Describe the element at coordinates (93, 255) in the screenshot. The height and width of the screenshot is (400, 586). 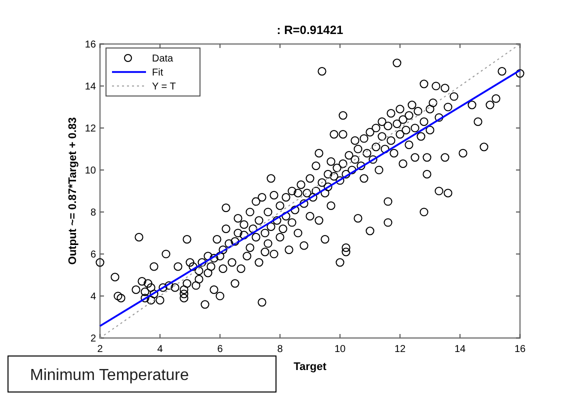
I see `y-tick-label: 6` at that location.